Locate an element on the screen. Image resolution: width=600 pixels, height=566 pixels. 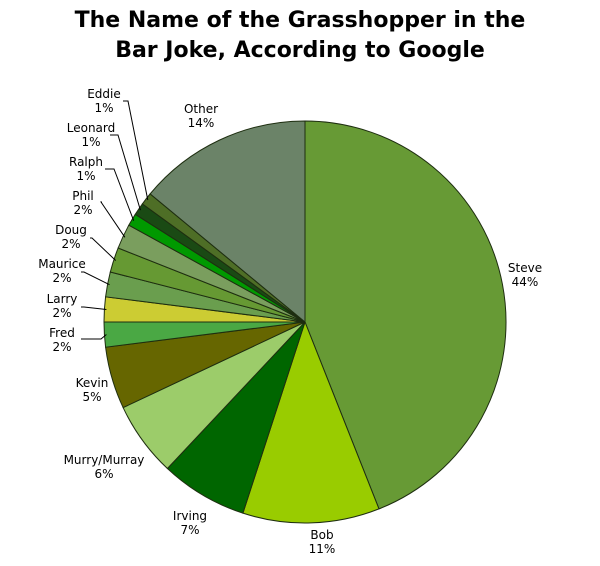
slice-name-fred: Fred is located at coordinates (62, 333).